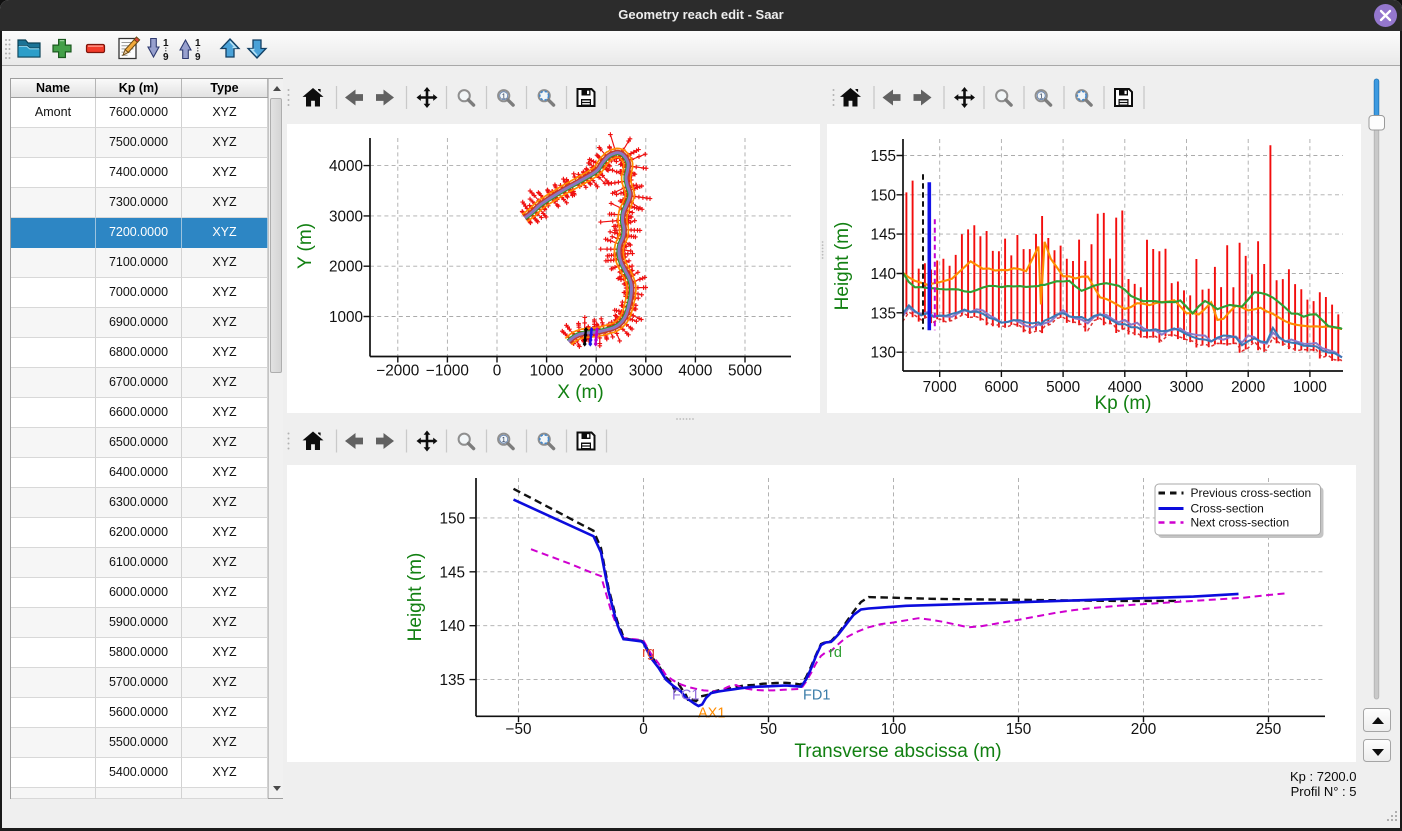  I want to click on svg-text: X (m), so click(580, 392).